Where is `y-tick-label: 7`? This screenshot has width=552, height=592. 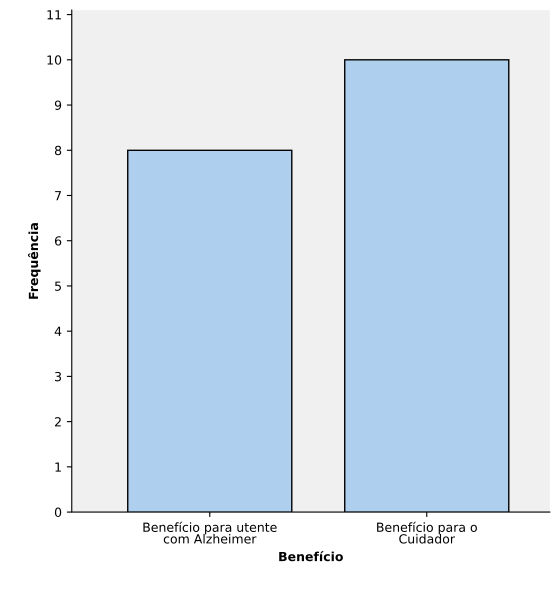
y-tick-label: 7 is located at coordinates (58, 195).